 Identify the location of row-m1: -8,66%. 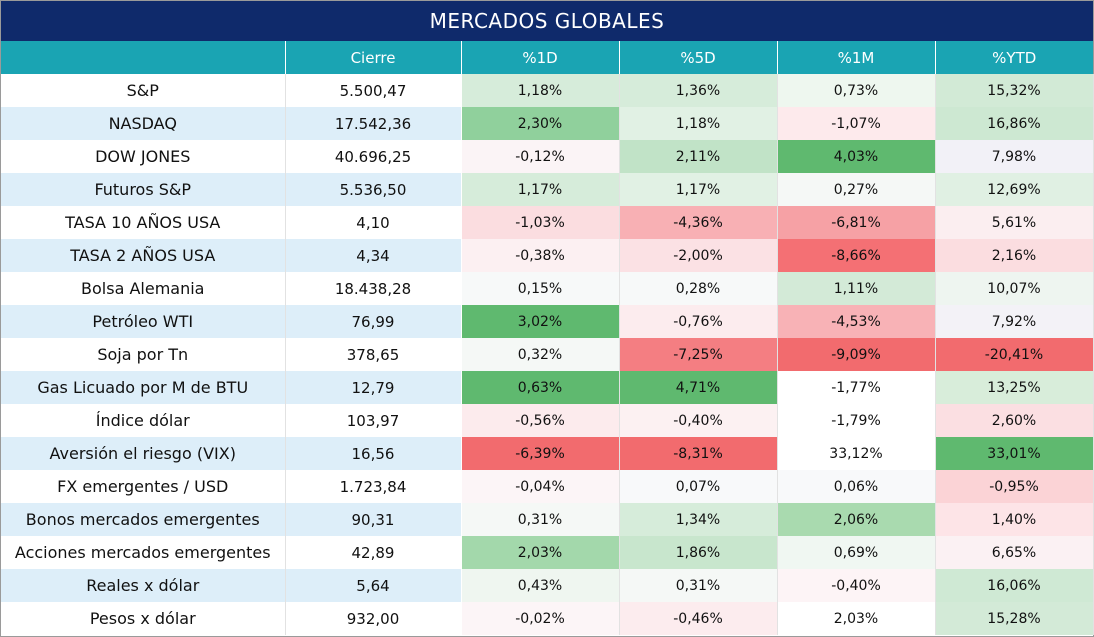
(856, 255).